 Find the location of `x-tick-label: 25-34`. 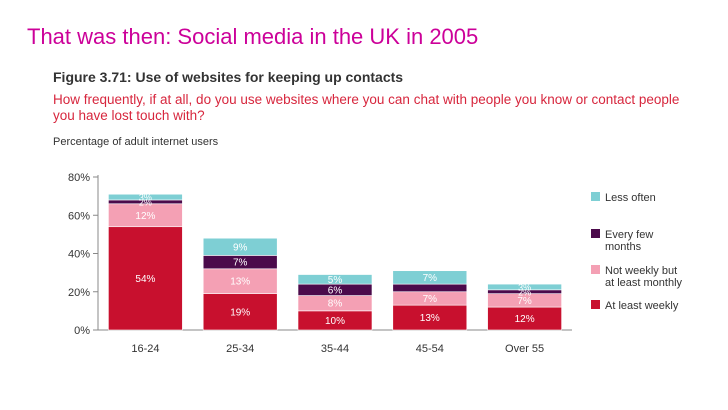

x-tick-label: 25-34 is located at coordinates (240, 349).